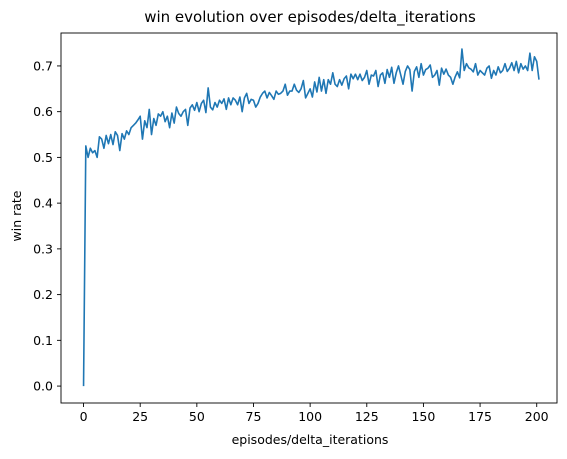 The height and width of the screenshot is (459, 567). What do you see at coordinates (16, 215) in the screenshot?
I see `y-axis-label: win rate` at bounding box center [16, 215].